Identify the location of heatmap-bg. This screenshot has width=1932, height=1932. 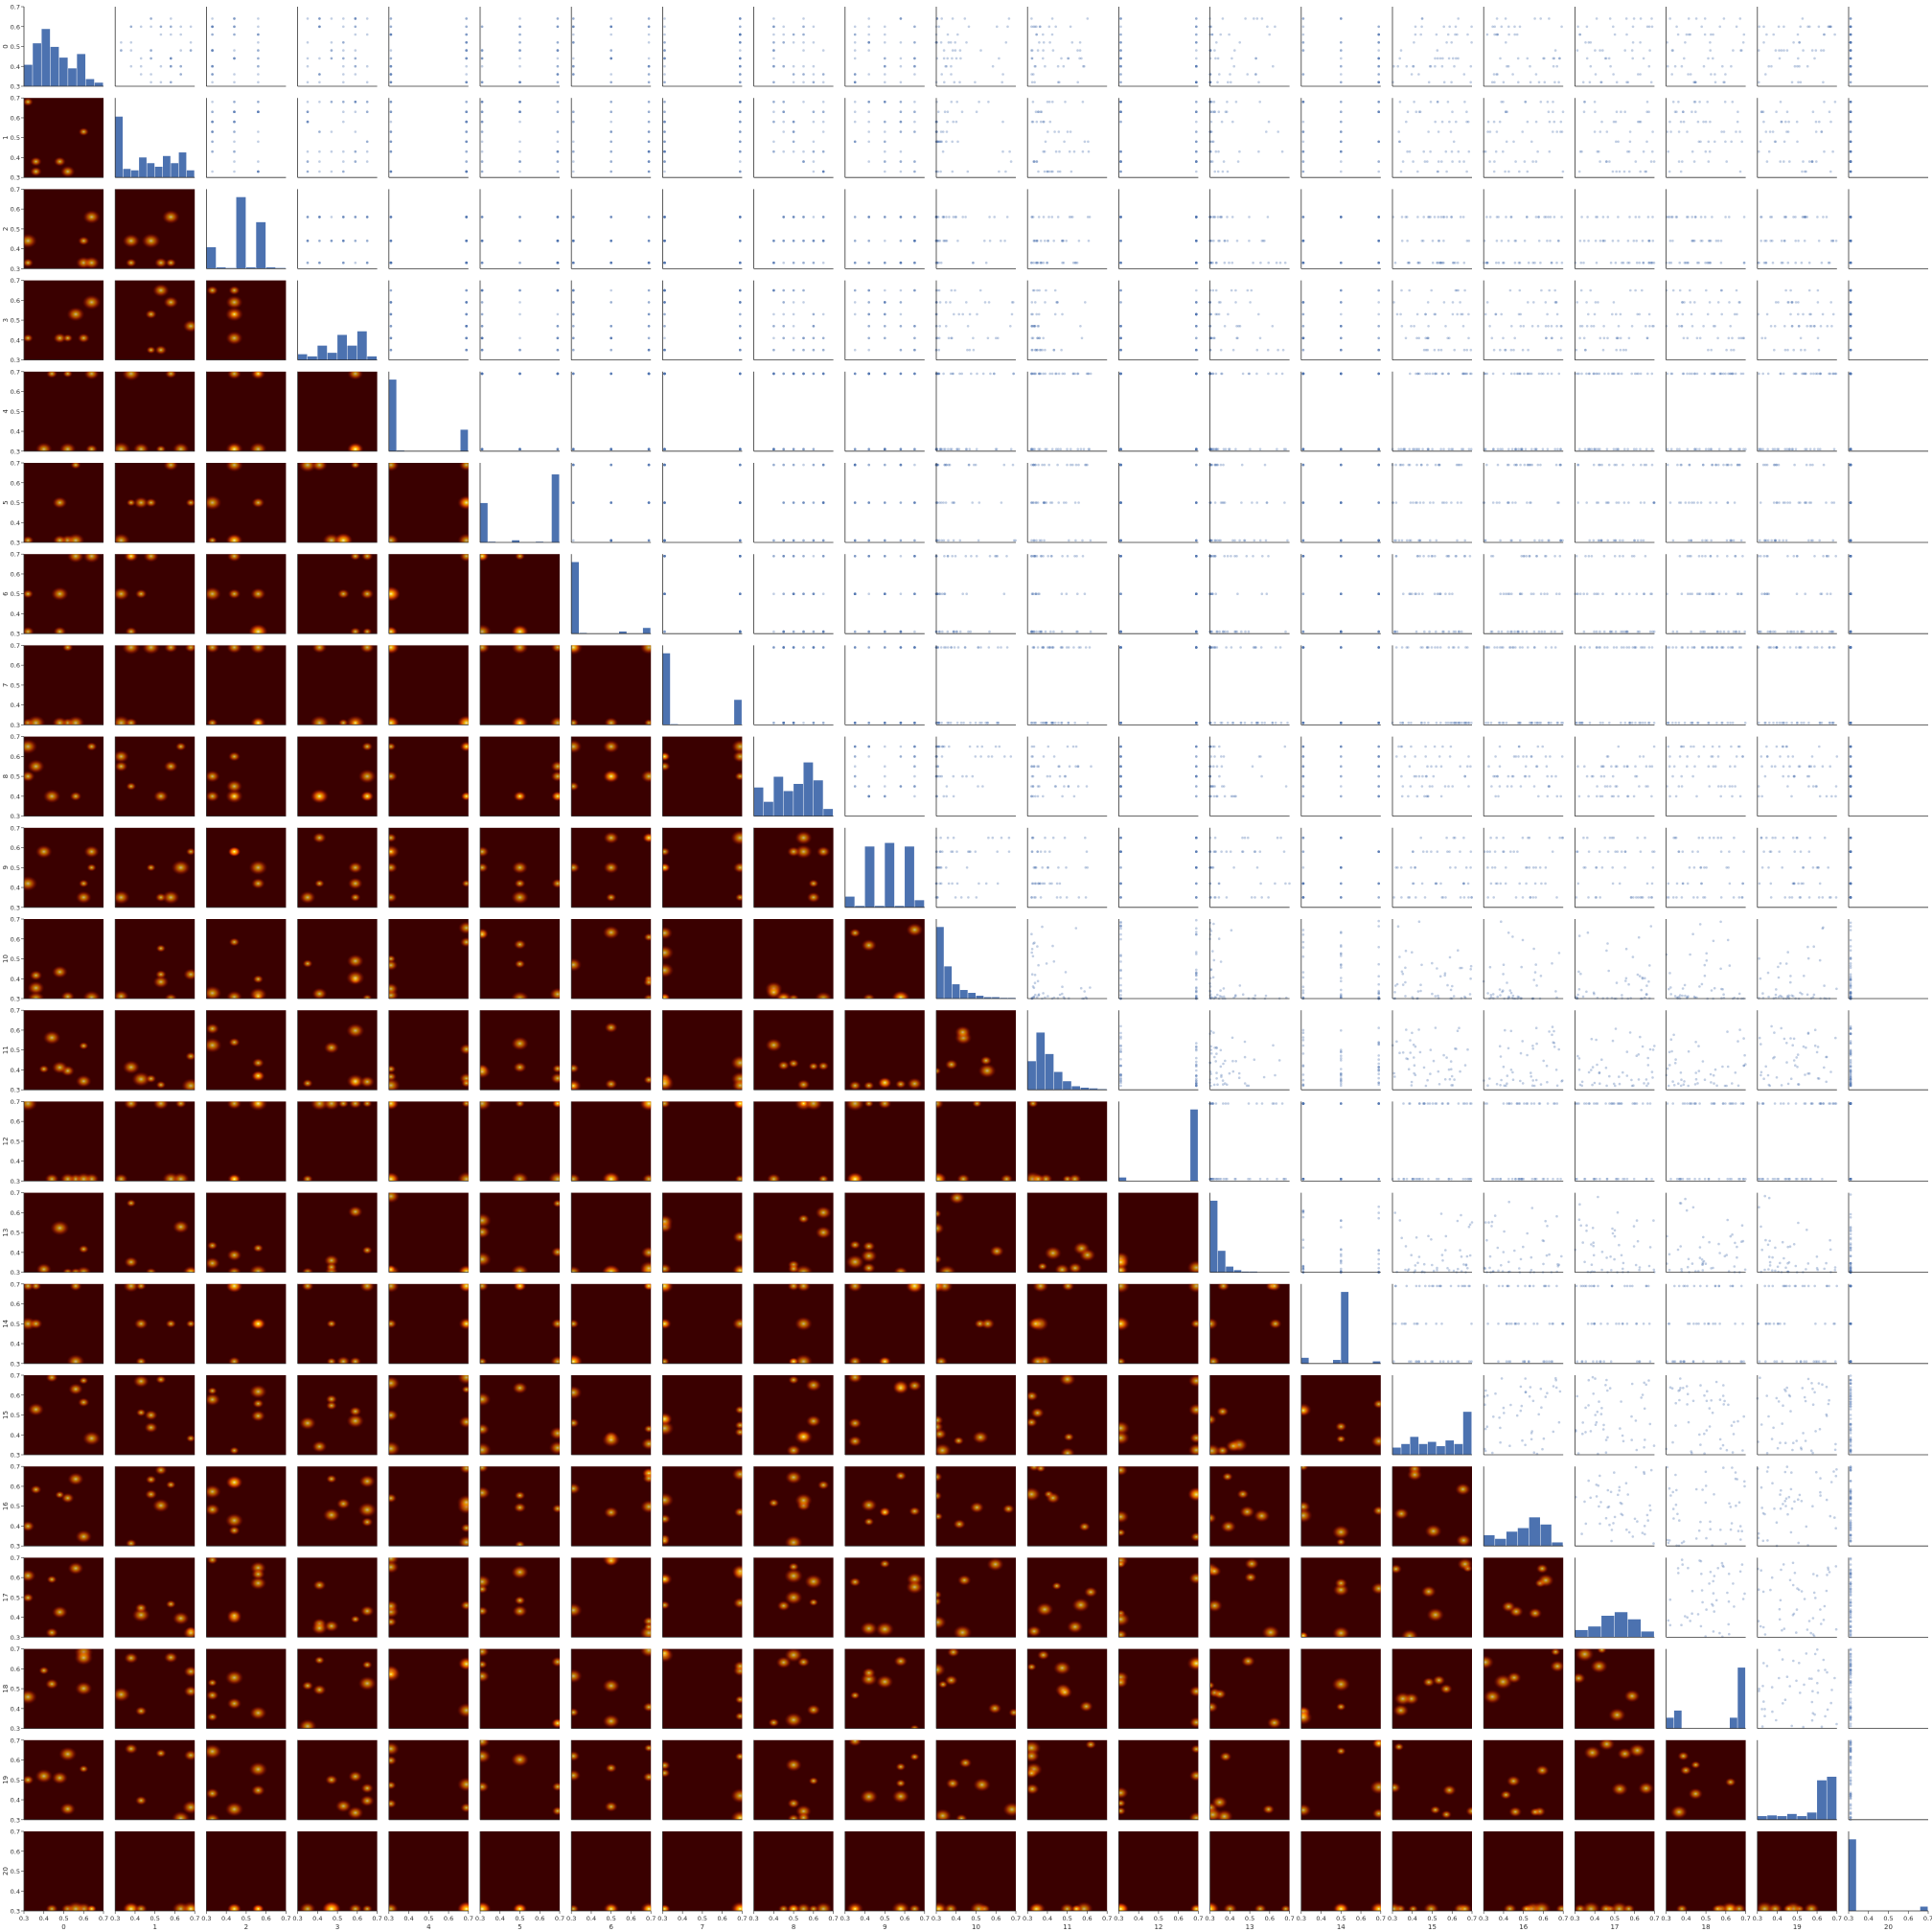
(428, 502).